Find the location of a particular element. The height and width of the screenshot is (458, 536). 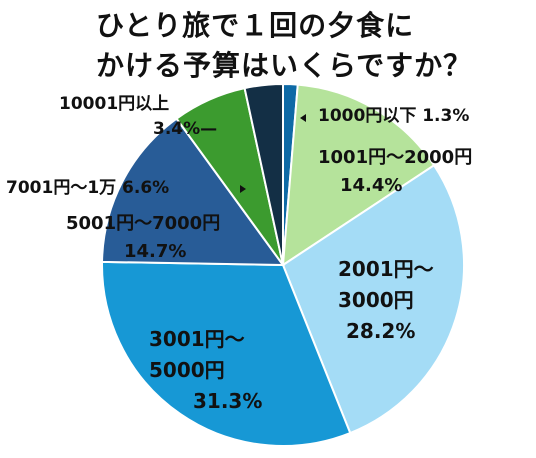

slice-label-3-line-3: 28.2% is located at coordinates (380, 331).